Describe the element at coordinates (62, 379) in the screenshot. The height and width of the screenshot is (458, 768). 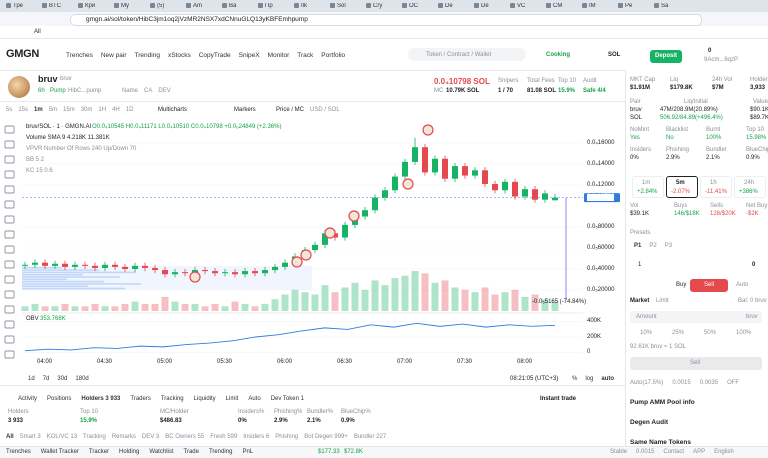
I see `range-button: 30d` at that location.